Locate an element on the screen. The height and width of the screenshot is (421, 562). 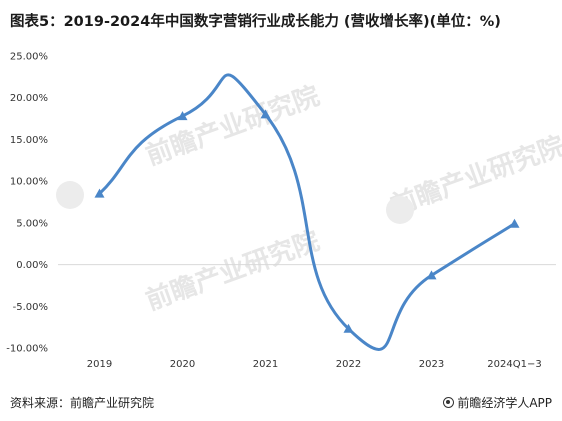
y-tick-label: -10.00% is located at coordinates (27, 349).